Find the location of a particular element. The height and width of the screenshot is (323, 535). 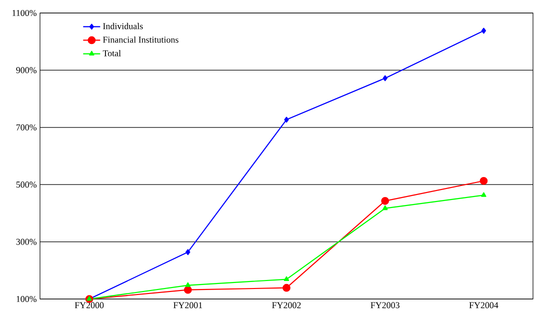

y-tick-label: 1100% is located at coordinates (24, 13).